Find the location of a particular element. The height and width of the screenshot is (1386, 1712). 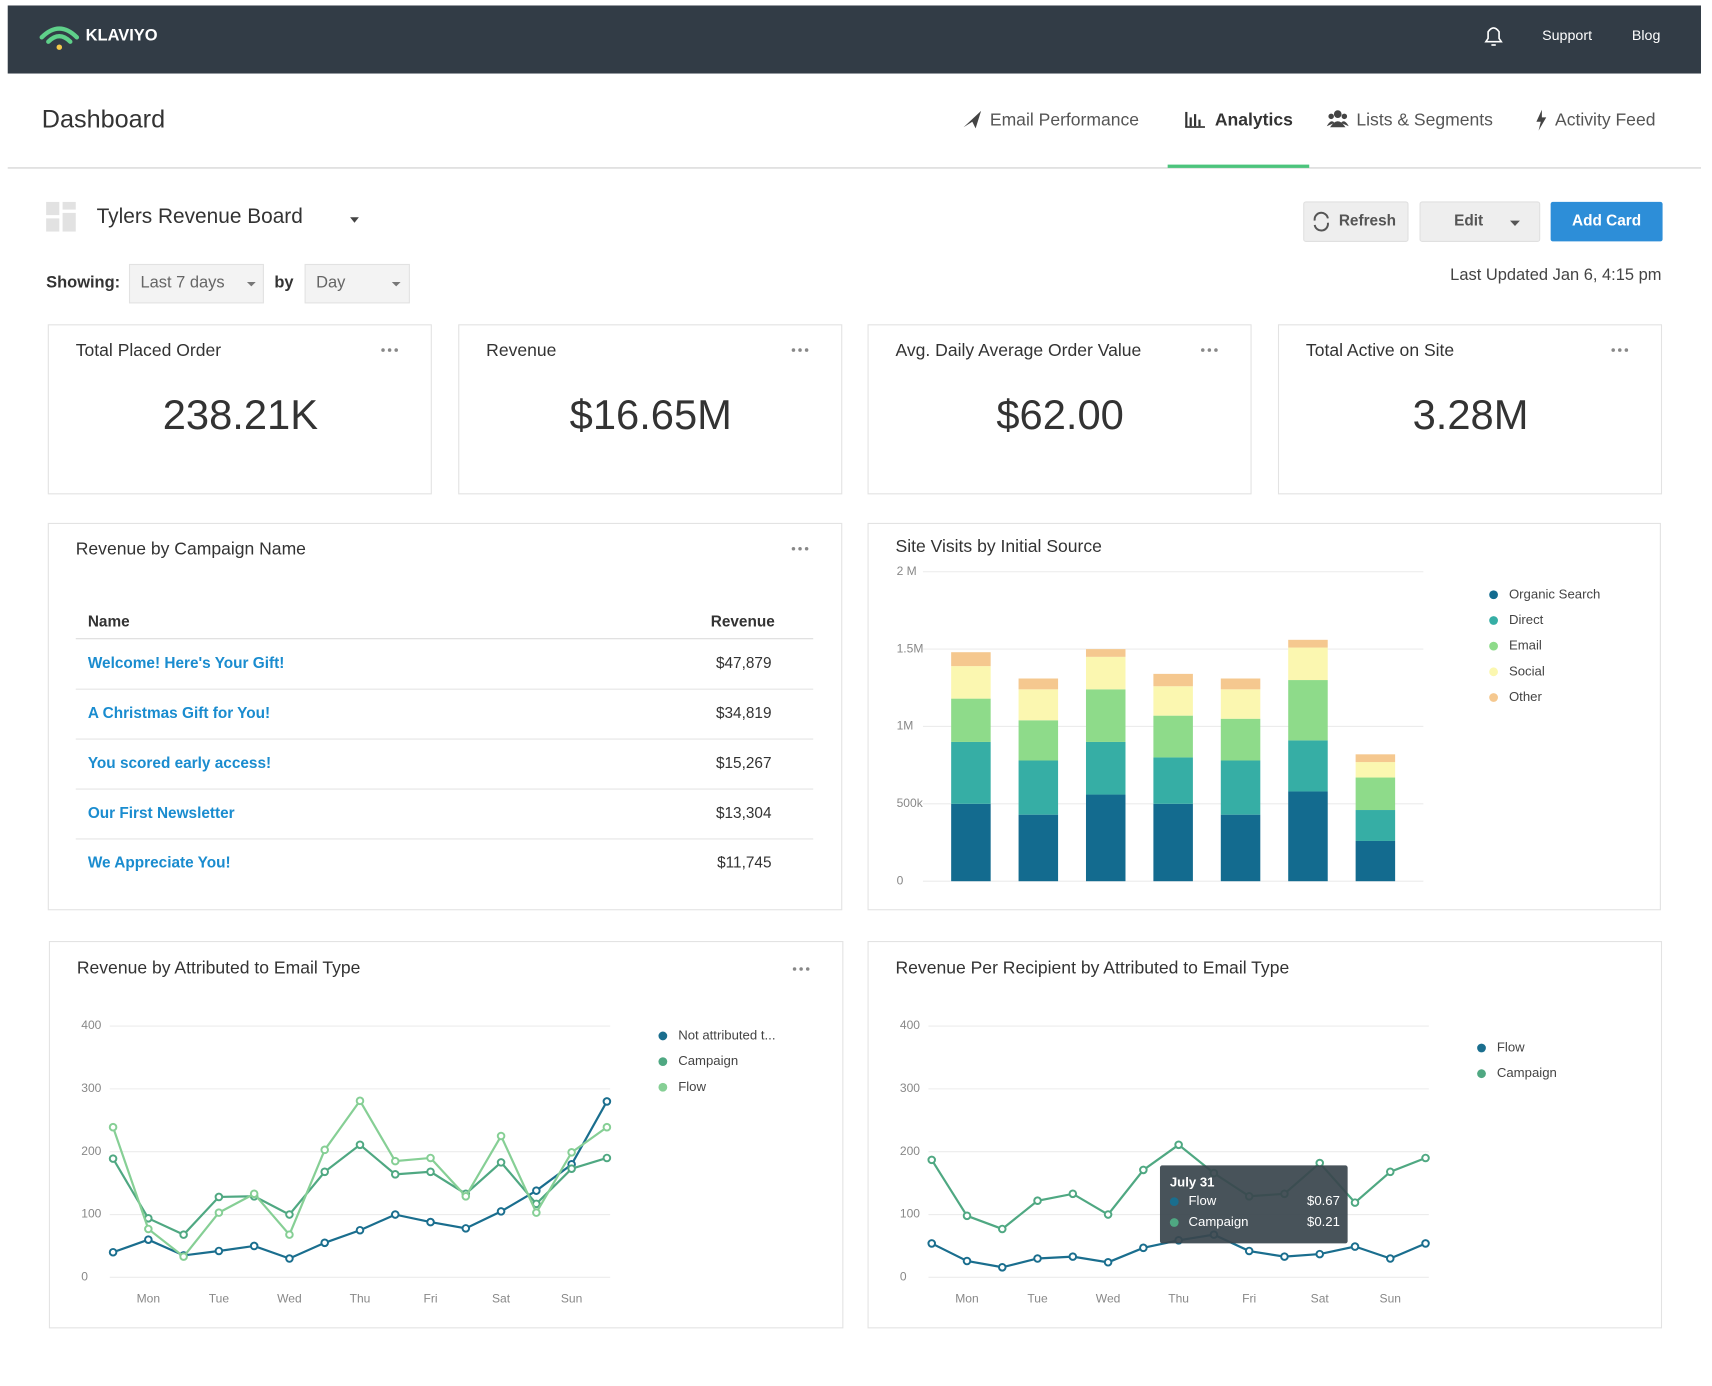

kpi-title: Avg. Daily Average Order Value is located at coordinates (1019, 350).